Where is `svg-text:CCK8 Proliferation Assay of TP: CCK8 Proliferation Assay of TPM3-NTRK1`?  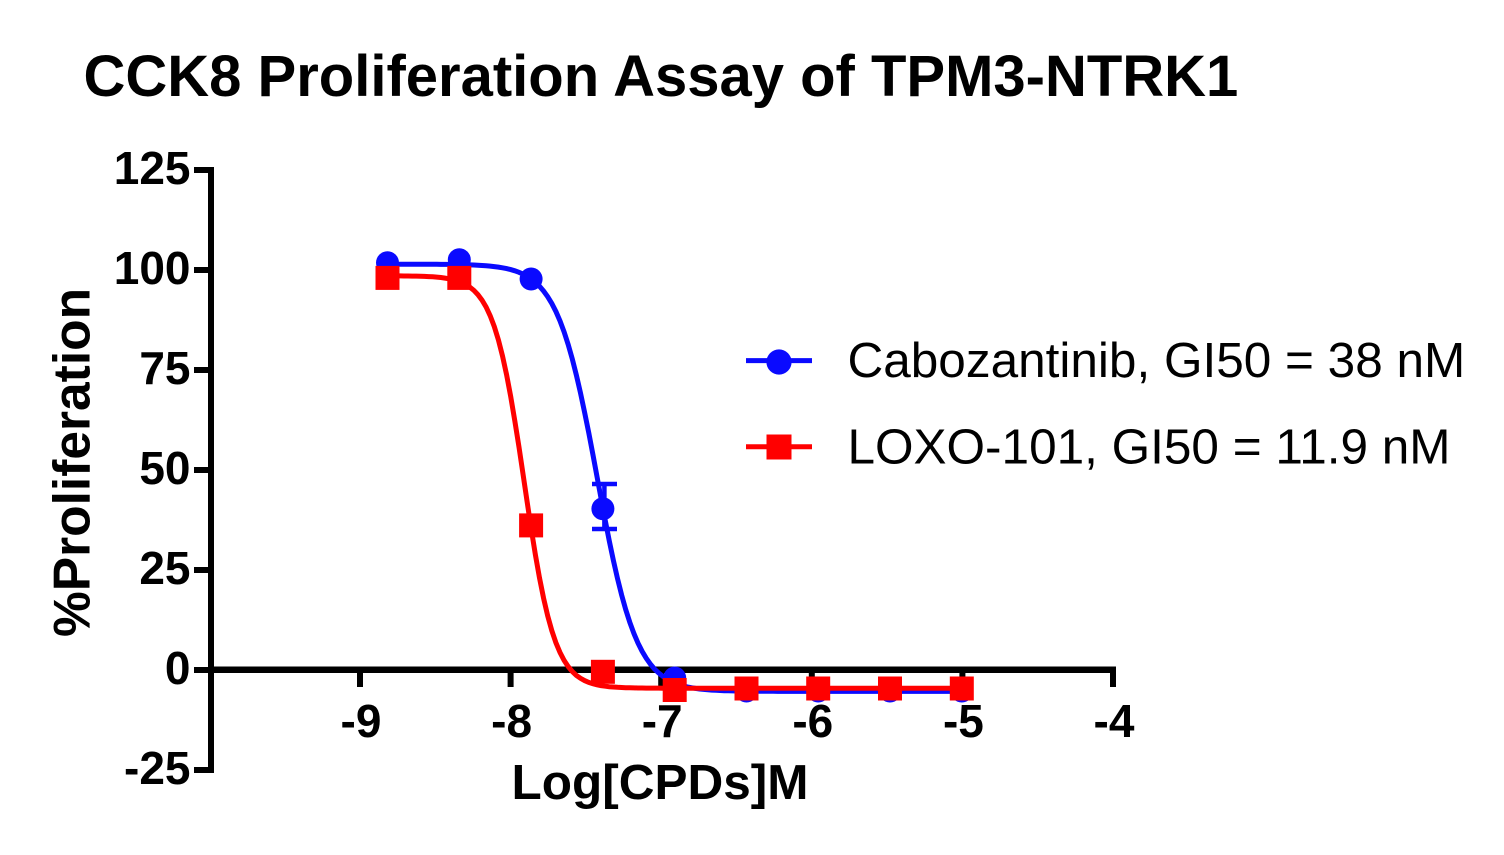
svg-text:CCK8 Proliferation Assay of TP: CCK8 Proliferation Assay of TPM3-NTRK1 is located at coordinates (661, 76).